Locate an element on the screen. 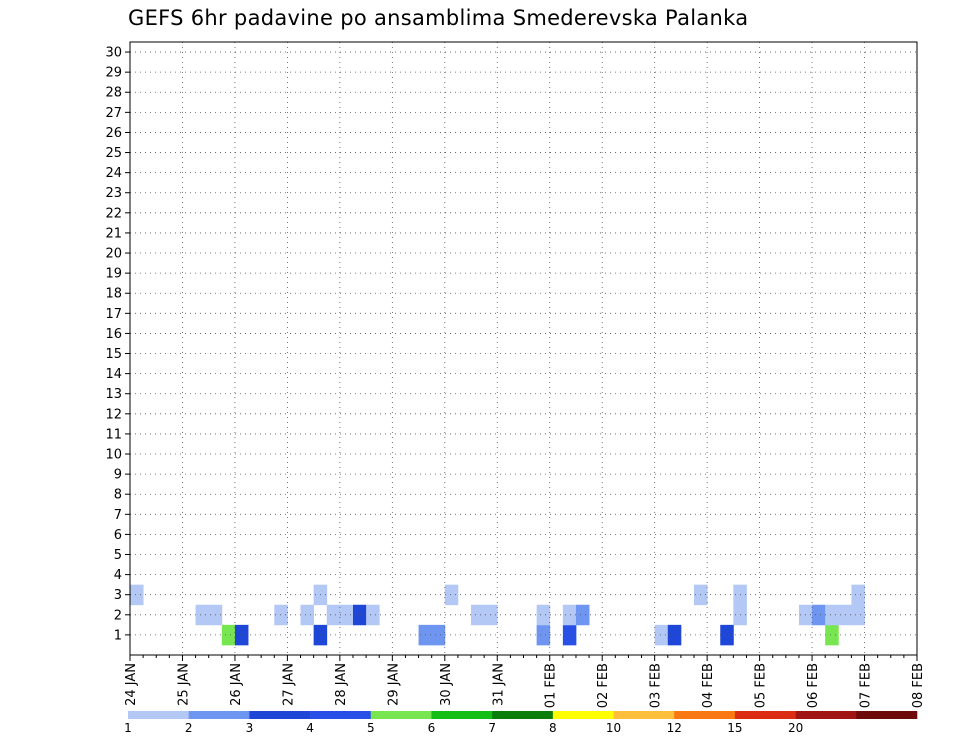  legend-label: 7 is located at coordinates (492, 728).